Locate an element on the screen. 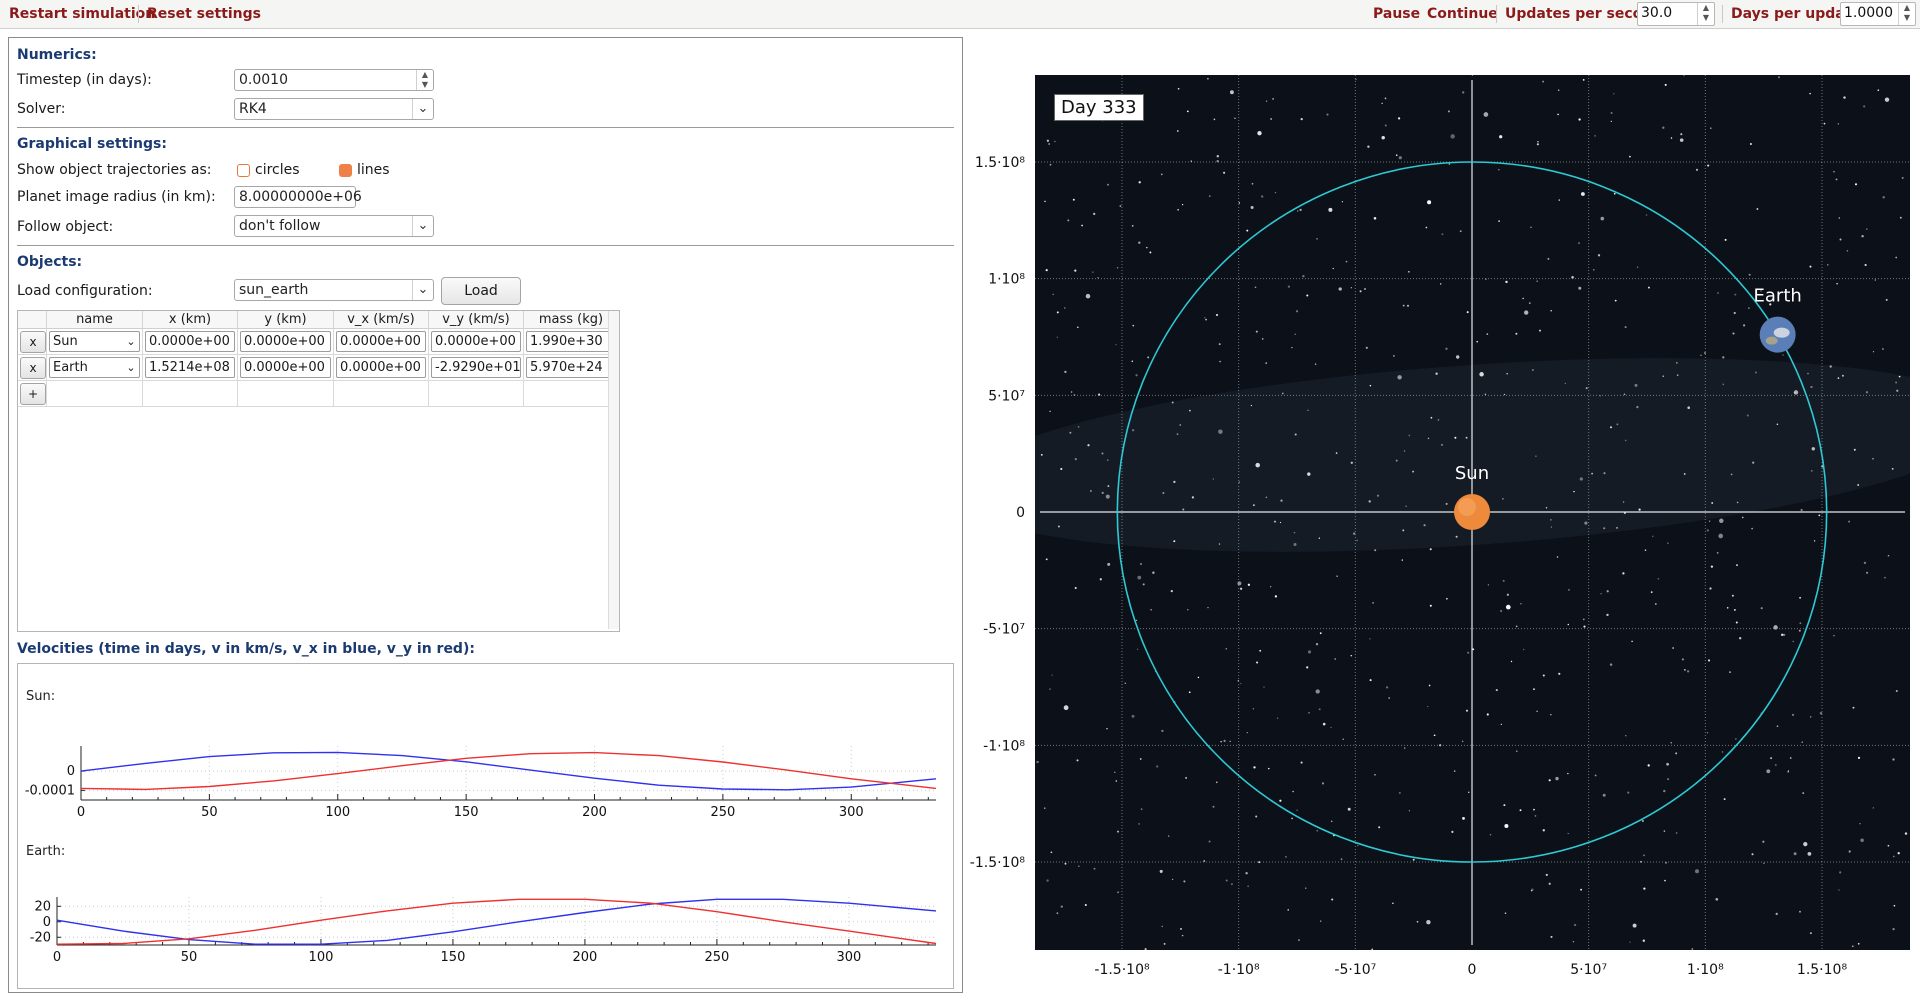 This screenshot has height=1000, width=1920. x-input: 1.5214e+08 is located at coordinates (190, 367).